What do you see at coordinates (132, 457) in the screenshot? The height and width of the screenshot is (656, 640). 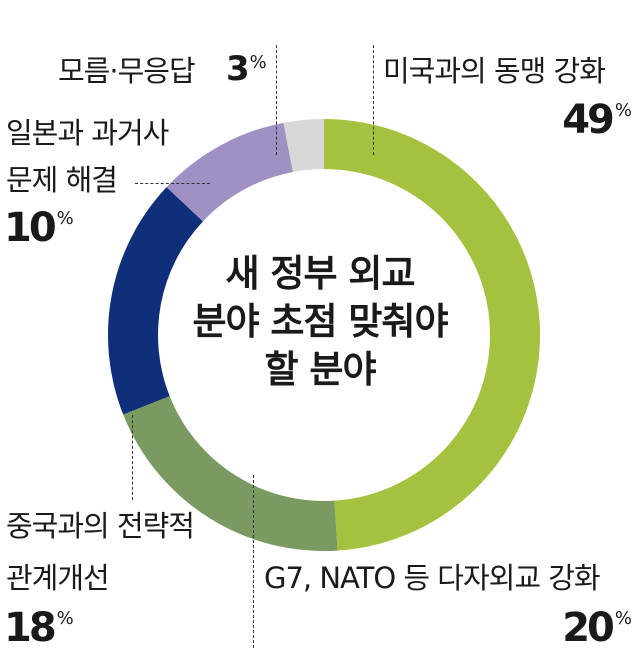 I see `leader-line-china` at bounding box center [132, 457].